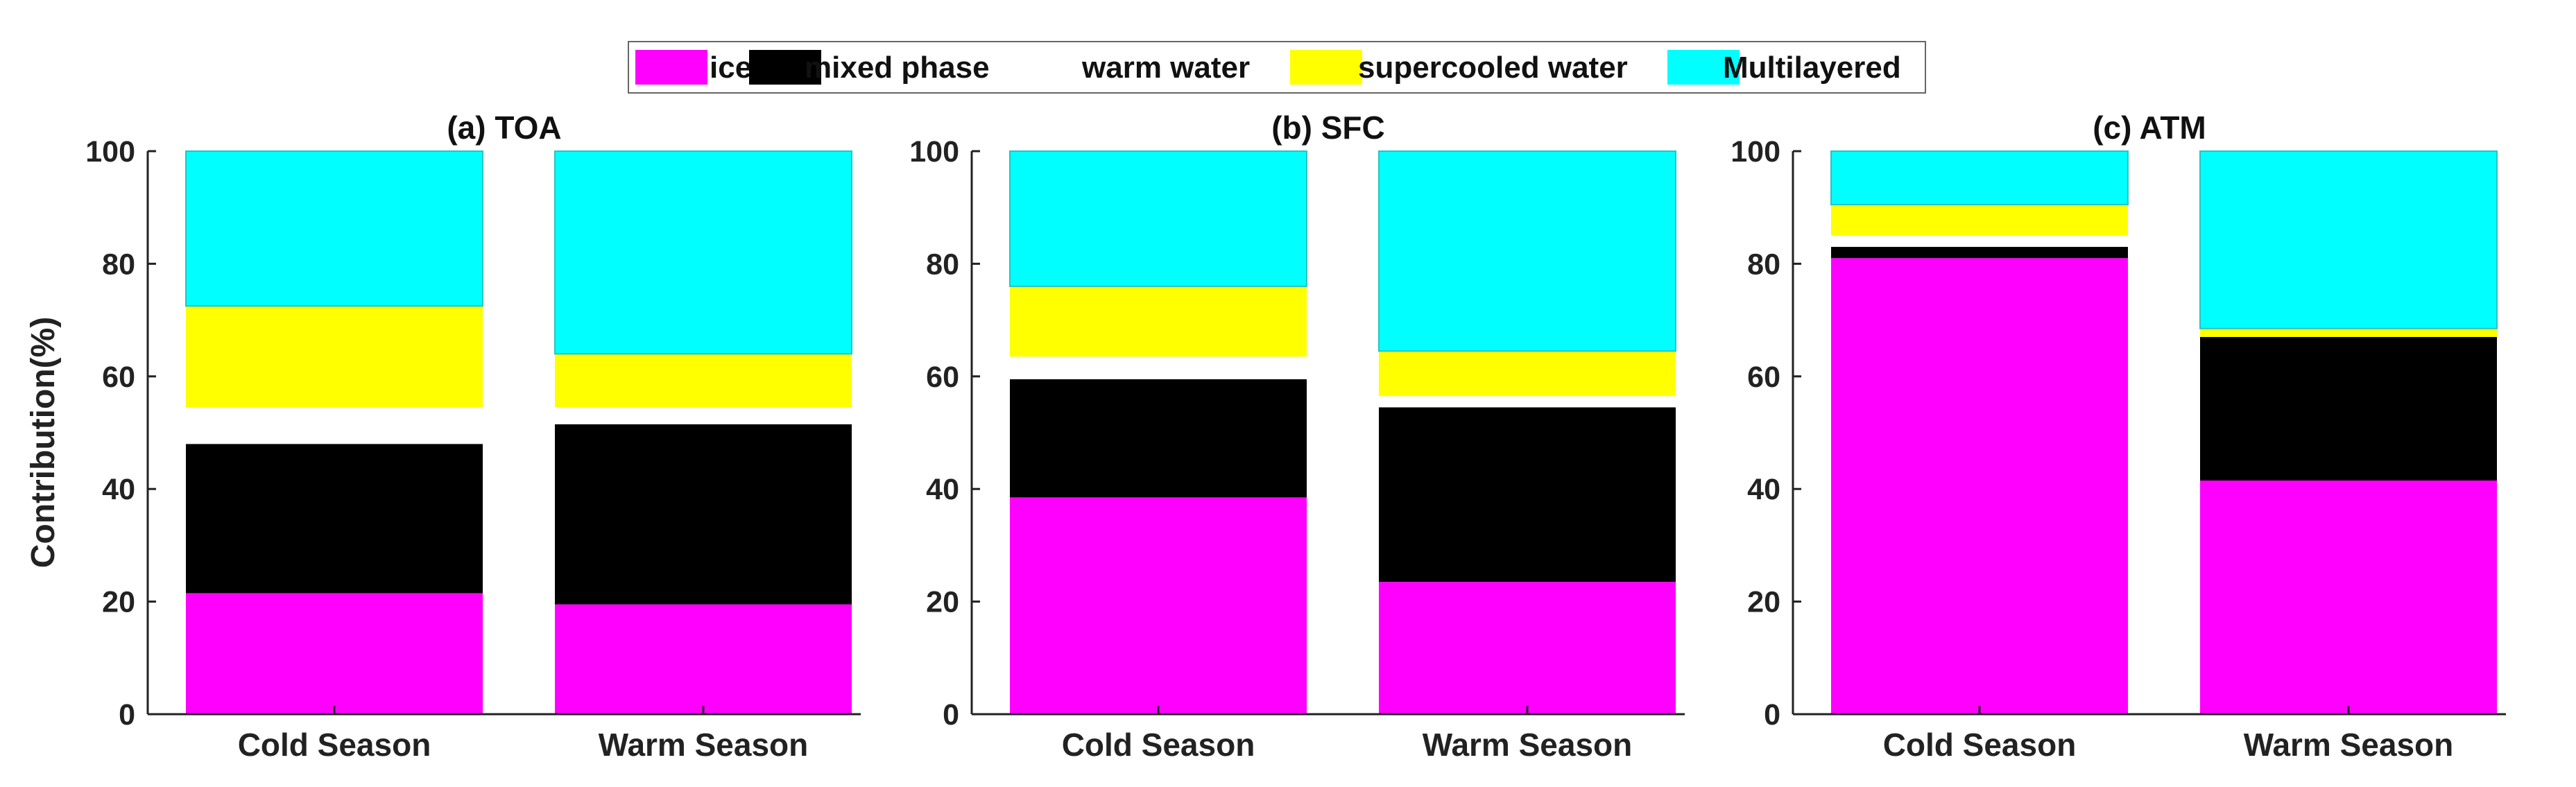 The height and width of the screenshot is (787, 2576). What do you see at coordinates (1493, 68) in the screenshot?
I see `legend-label-supercooled-water: supercooled water` at bounding box center [1493, 68].